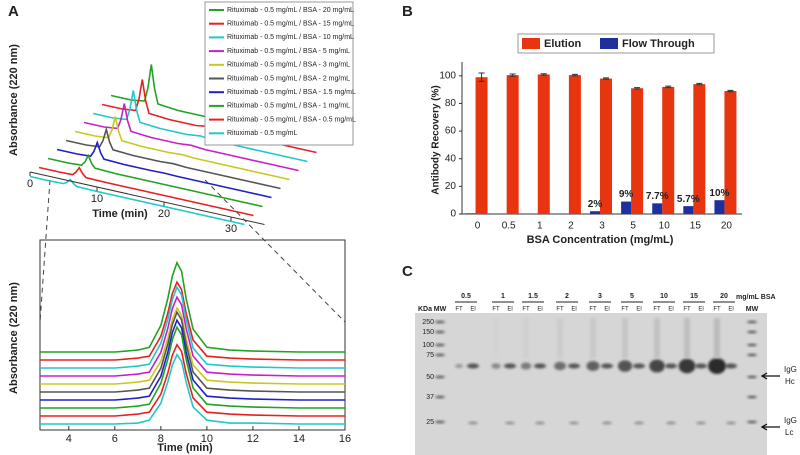 The height and width of the screenshot is (455, 800). Describe the element at coordinates (231, 229) in the screenshot. I see `x-tick-label: 30` at that location.